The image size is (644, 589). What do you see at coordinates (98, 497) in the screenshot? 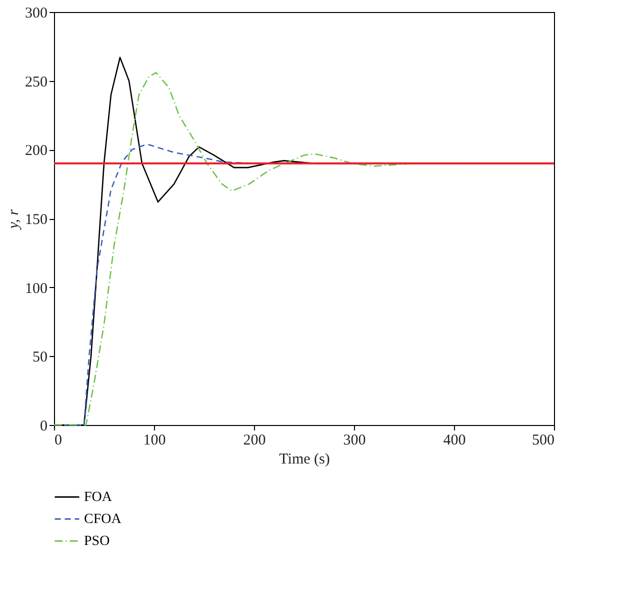
I see `legend-label: FOA` at bounding box center [98, 497].